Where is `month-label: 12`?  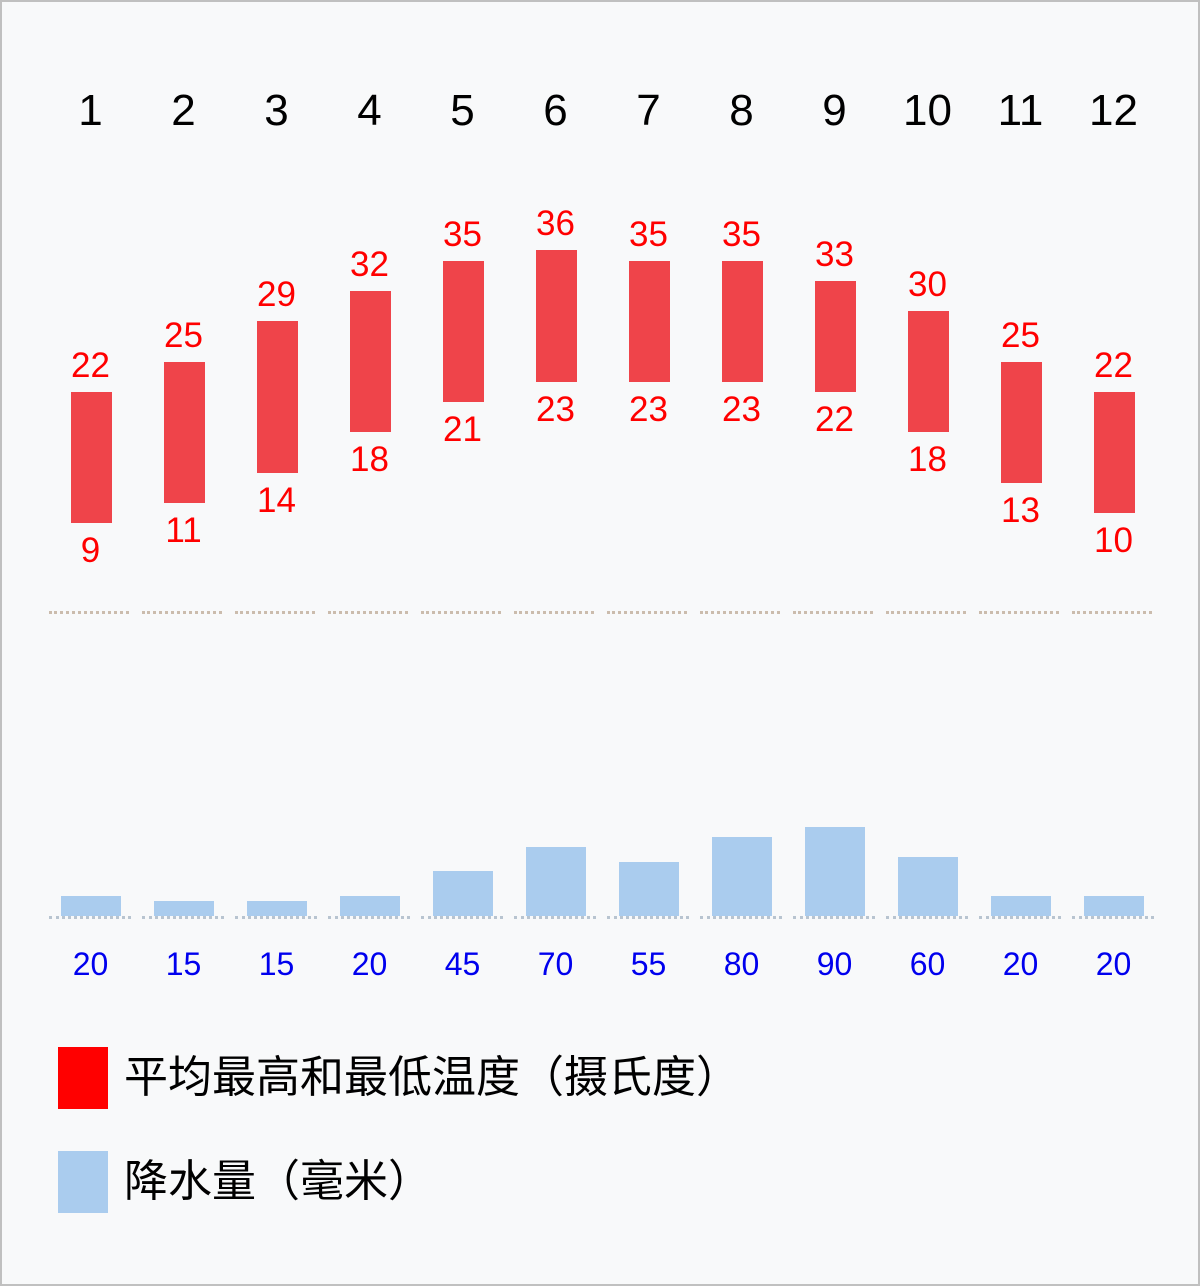 month-label: 12 is located at coordinates (1113, 110).